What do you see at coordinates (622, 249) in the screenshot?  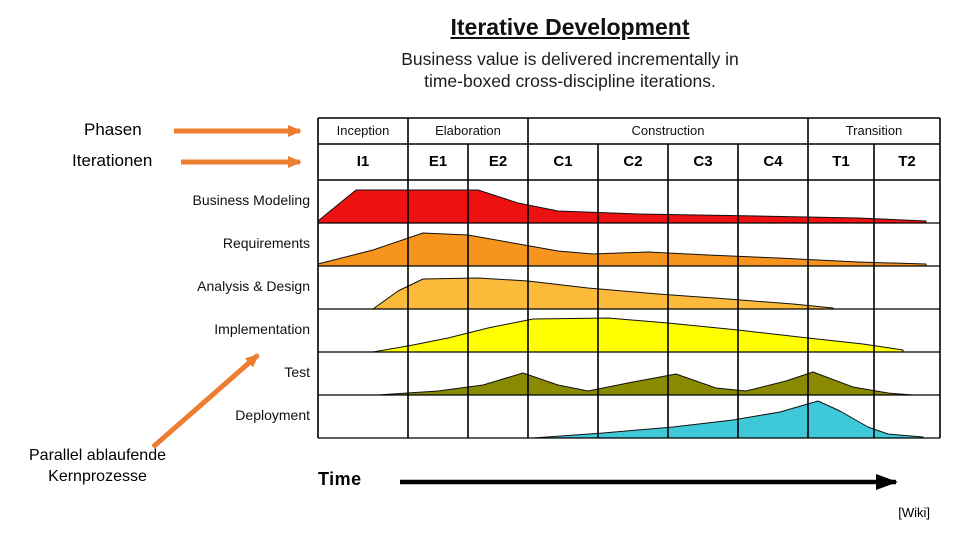 I see `hump-requirements` at bounding box center [622, 249].